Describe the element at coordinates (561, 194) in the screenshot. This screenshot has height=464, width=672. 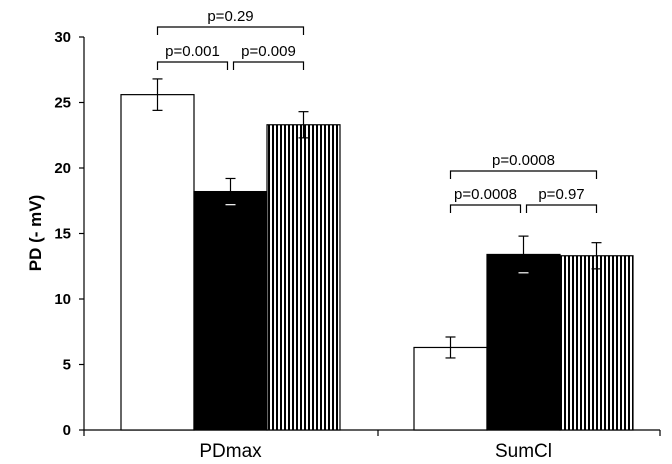
I see `p-value-label: p=0.97` at that location.